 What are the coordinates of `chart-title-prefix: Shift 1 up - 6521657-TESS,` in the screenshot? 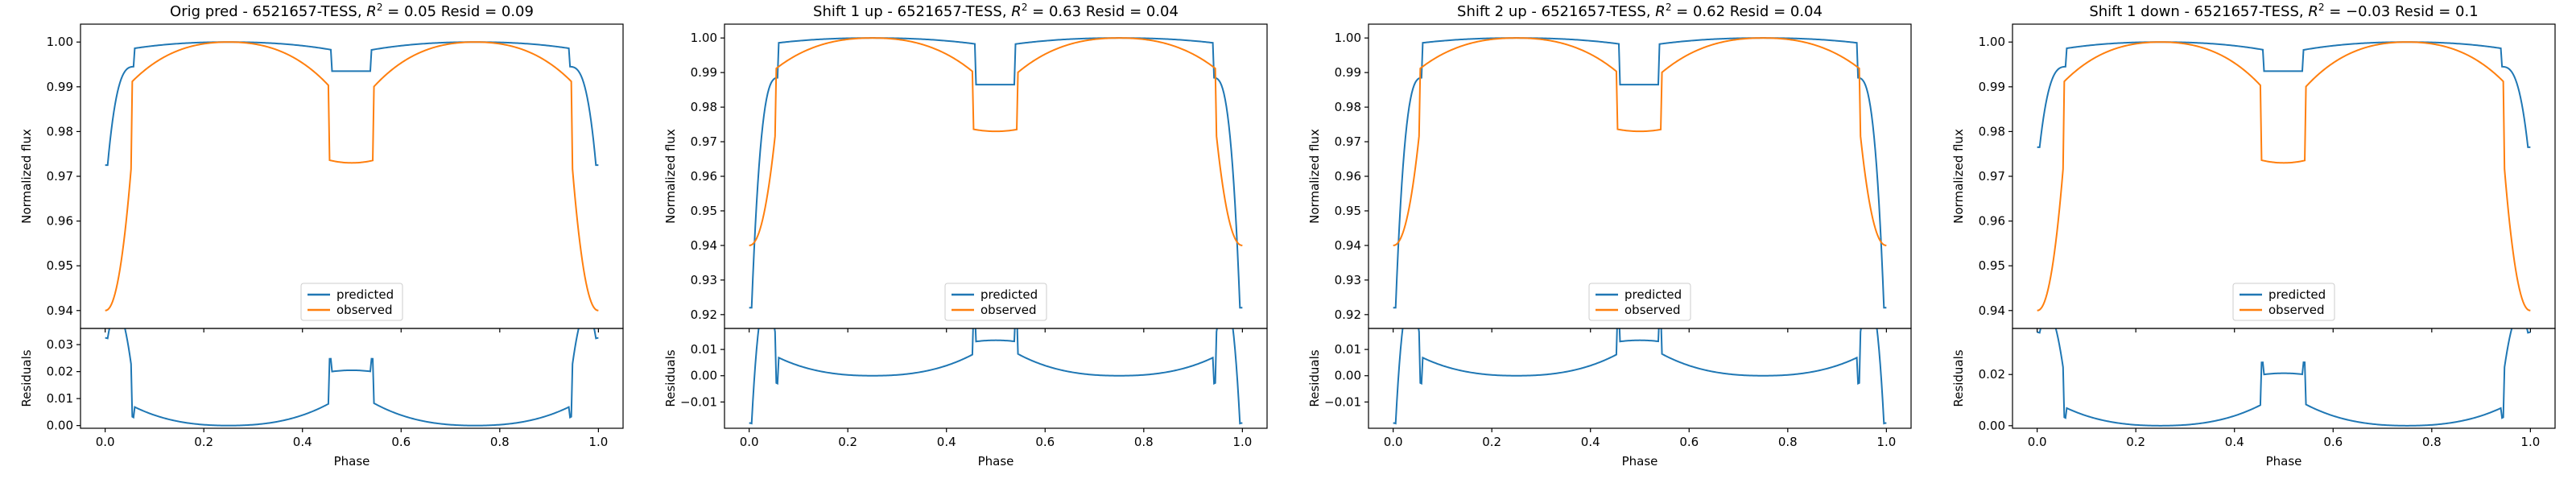 It's located at (912, 11).